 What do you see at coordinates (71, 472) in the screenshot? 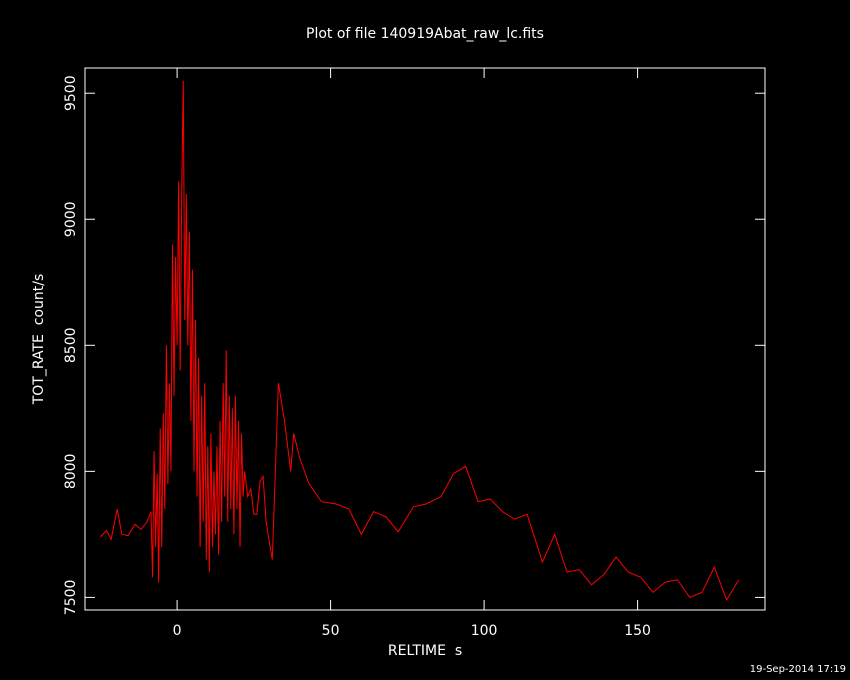
I see `y-tick-label: 8000` at bounding box center [71, 472].